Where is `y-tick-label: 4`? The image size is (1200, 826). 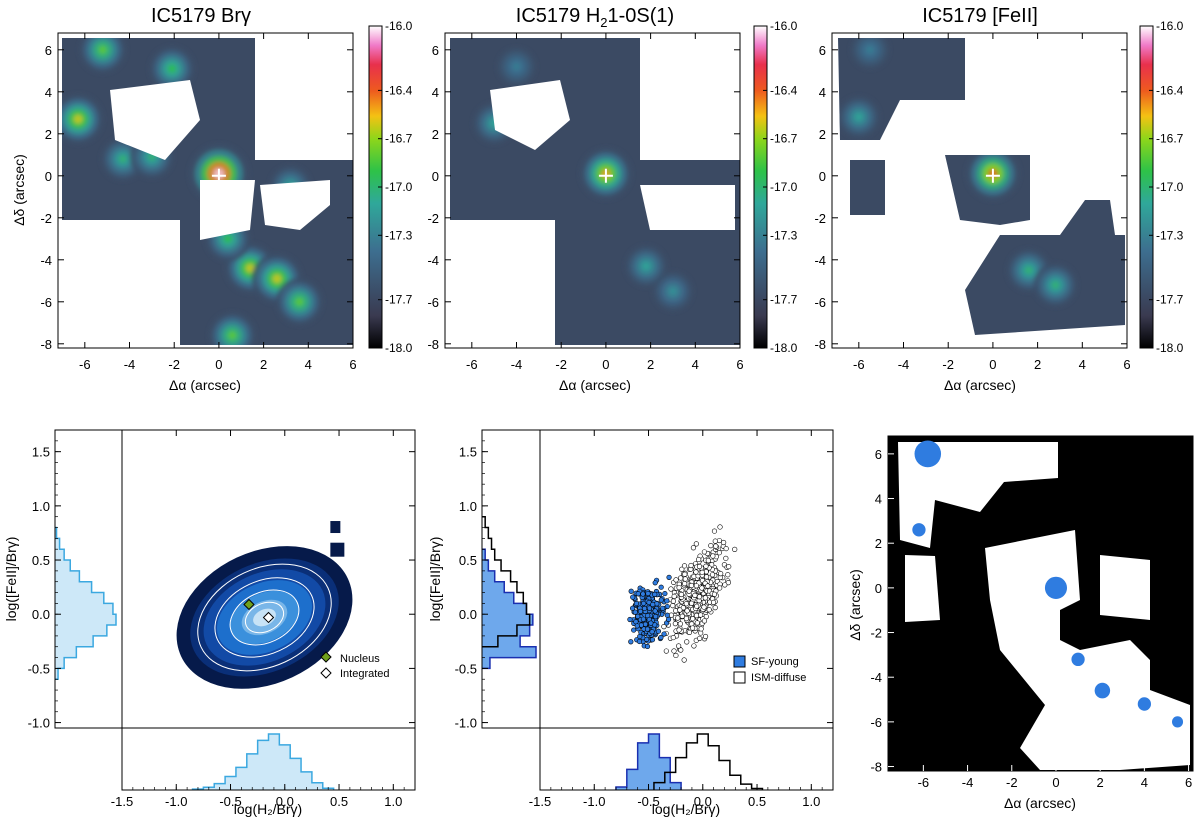
y-tick-label: 4 is located at coordinates (878, 499).